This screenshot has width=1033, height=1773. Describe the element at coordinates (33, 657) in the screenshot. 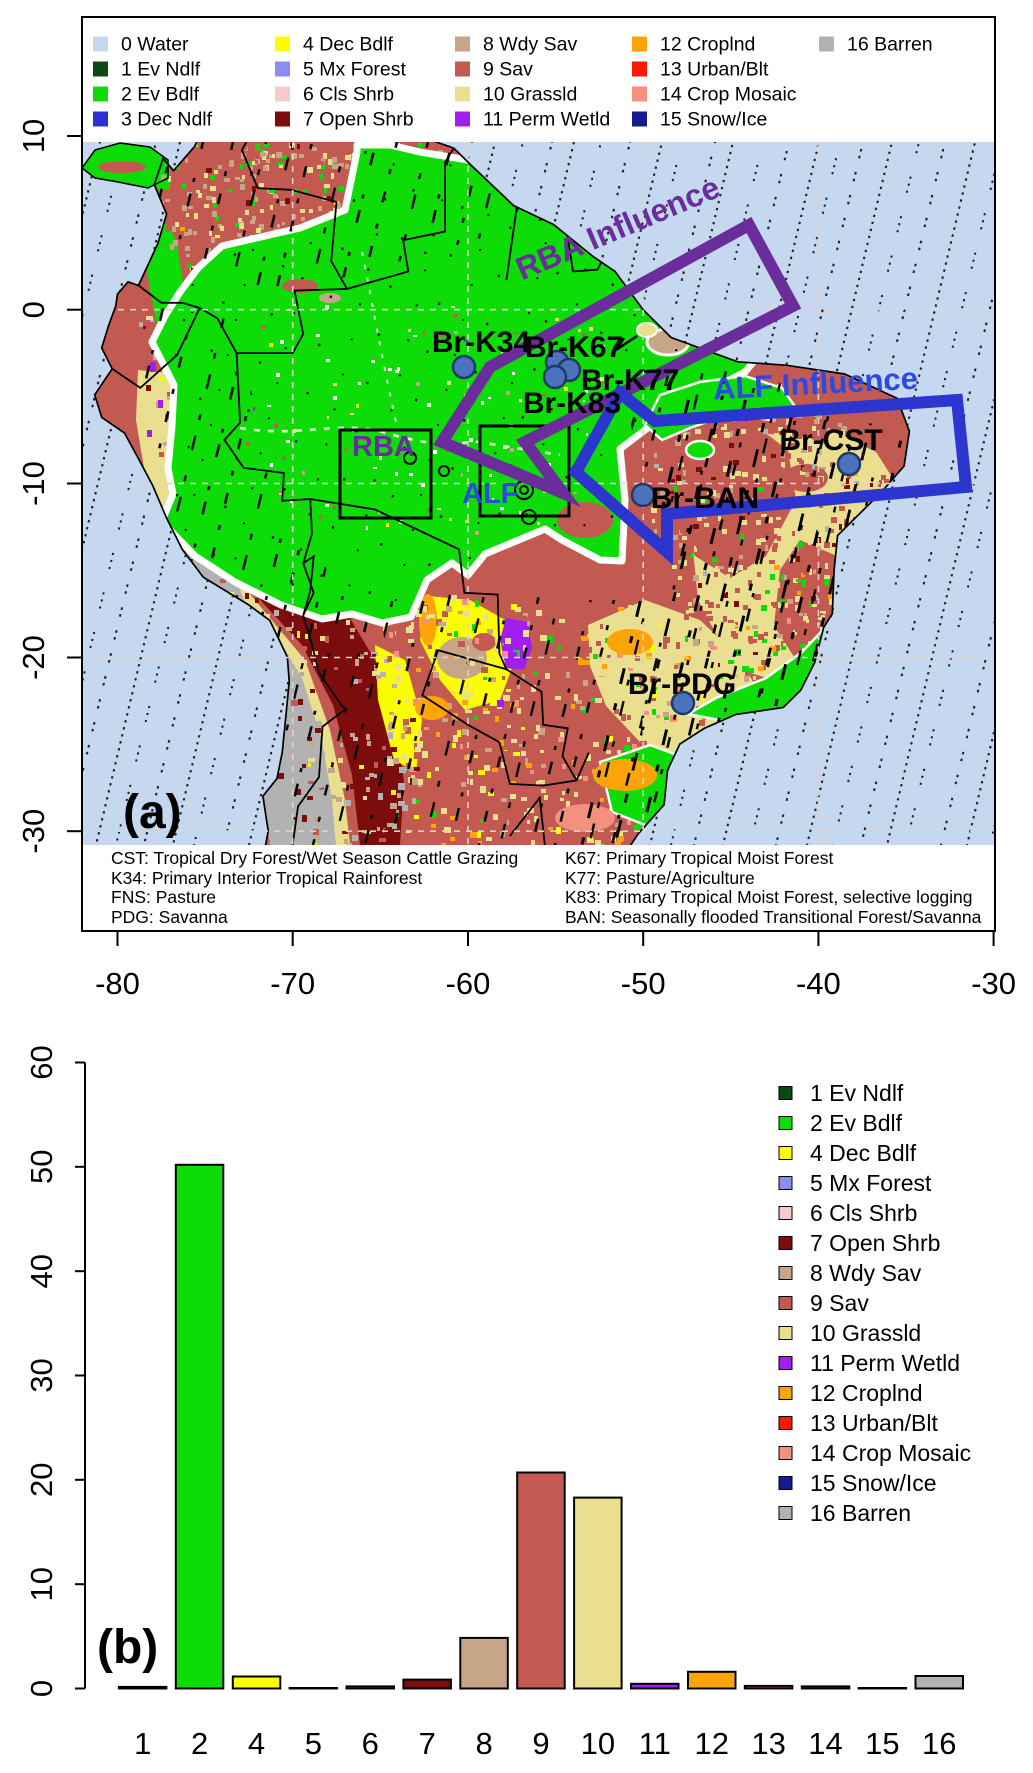

I see `svg-text: -20` at that location.